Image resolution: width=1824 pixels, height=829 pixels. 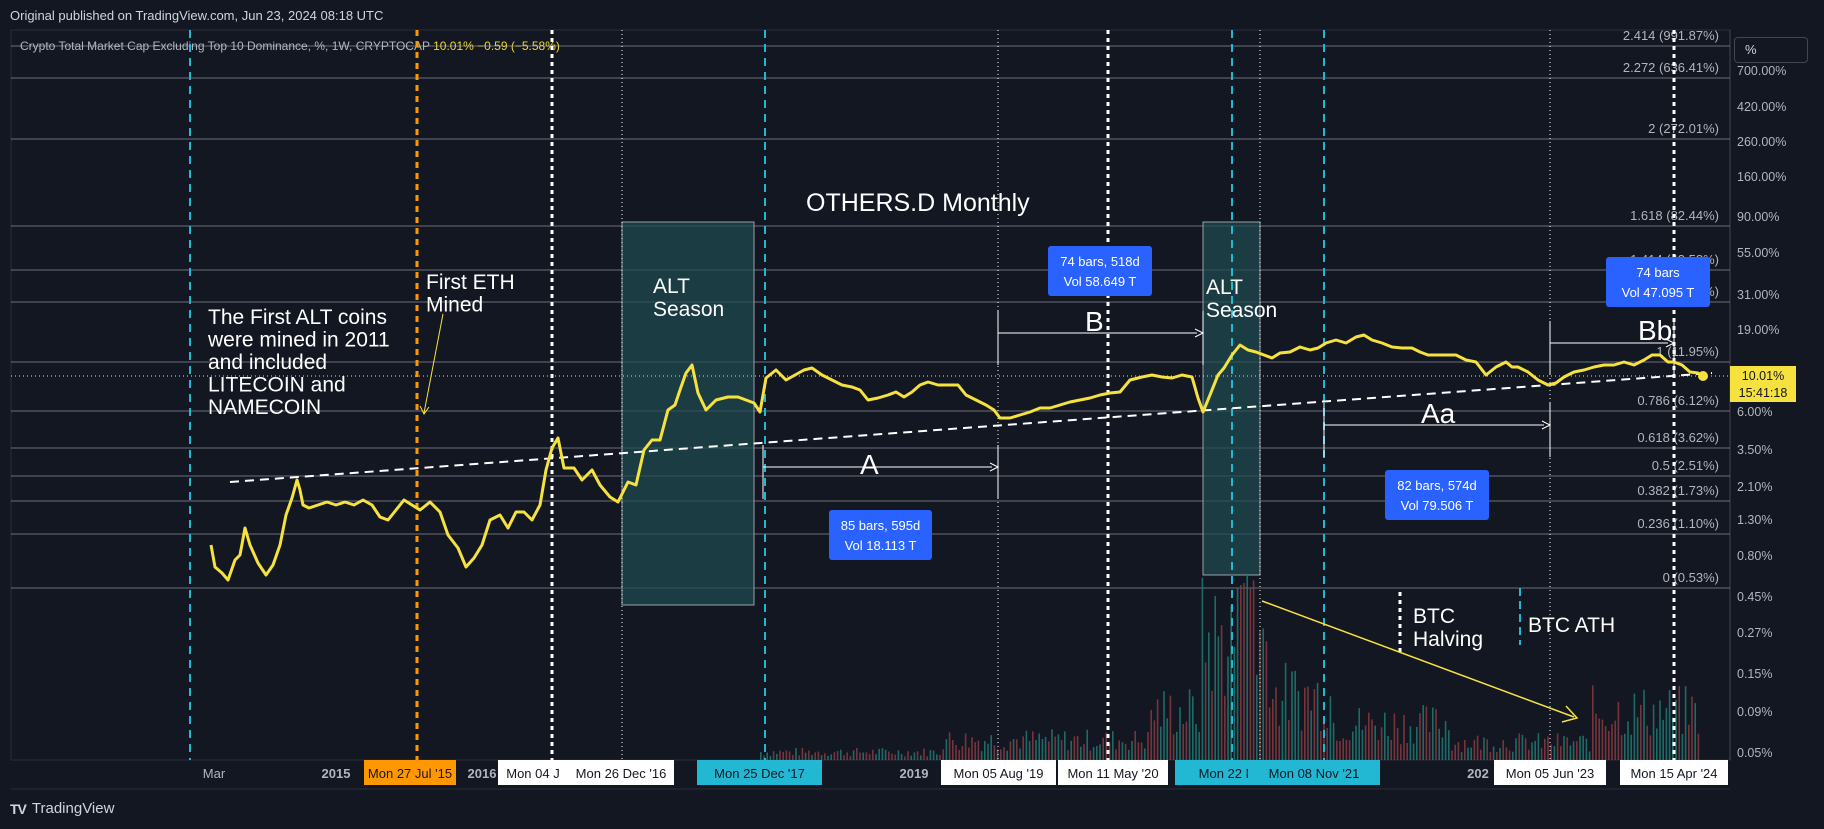 What do you see at coordinates (881, 545) in the screenshot?
I see `measure-box-line2: Vol 18.113 T` at bounding box center [881, 545].